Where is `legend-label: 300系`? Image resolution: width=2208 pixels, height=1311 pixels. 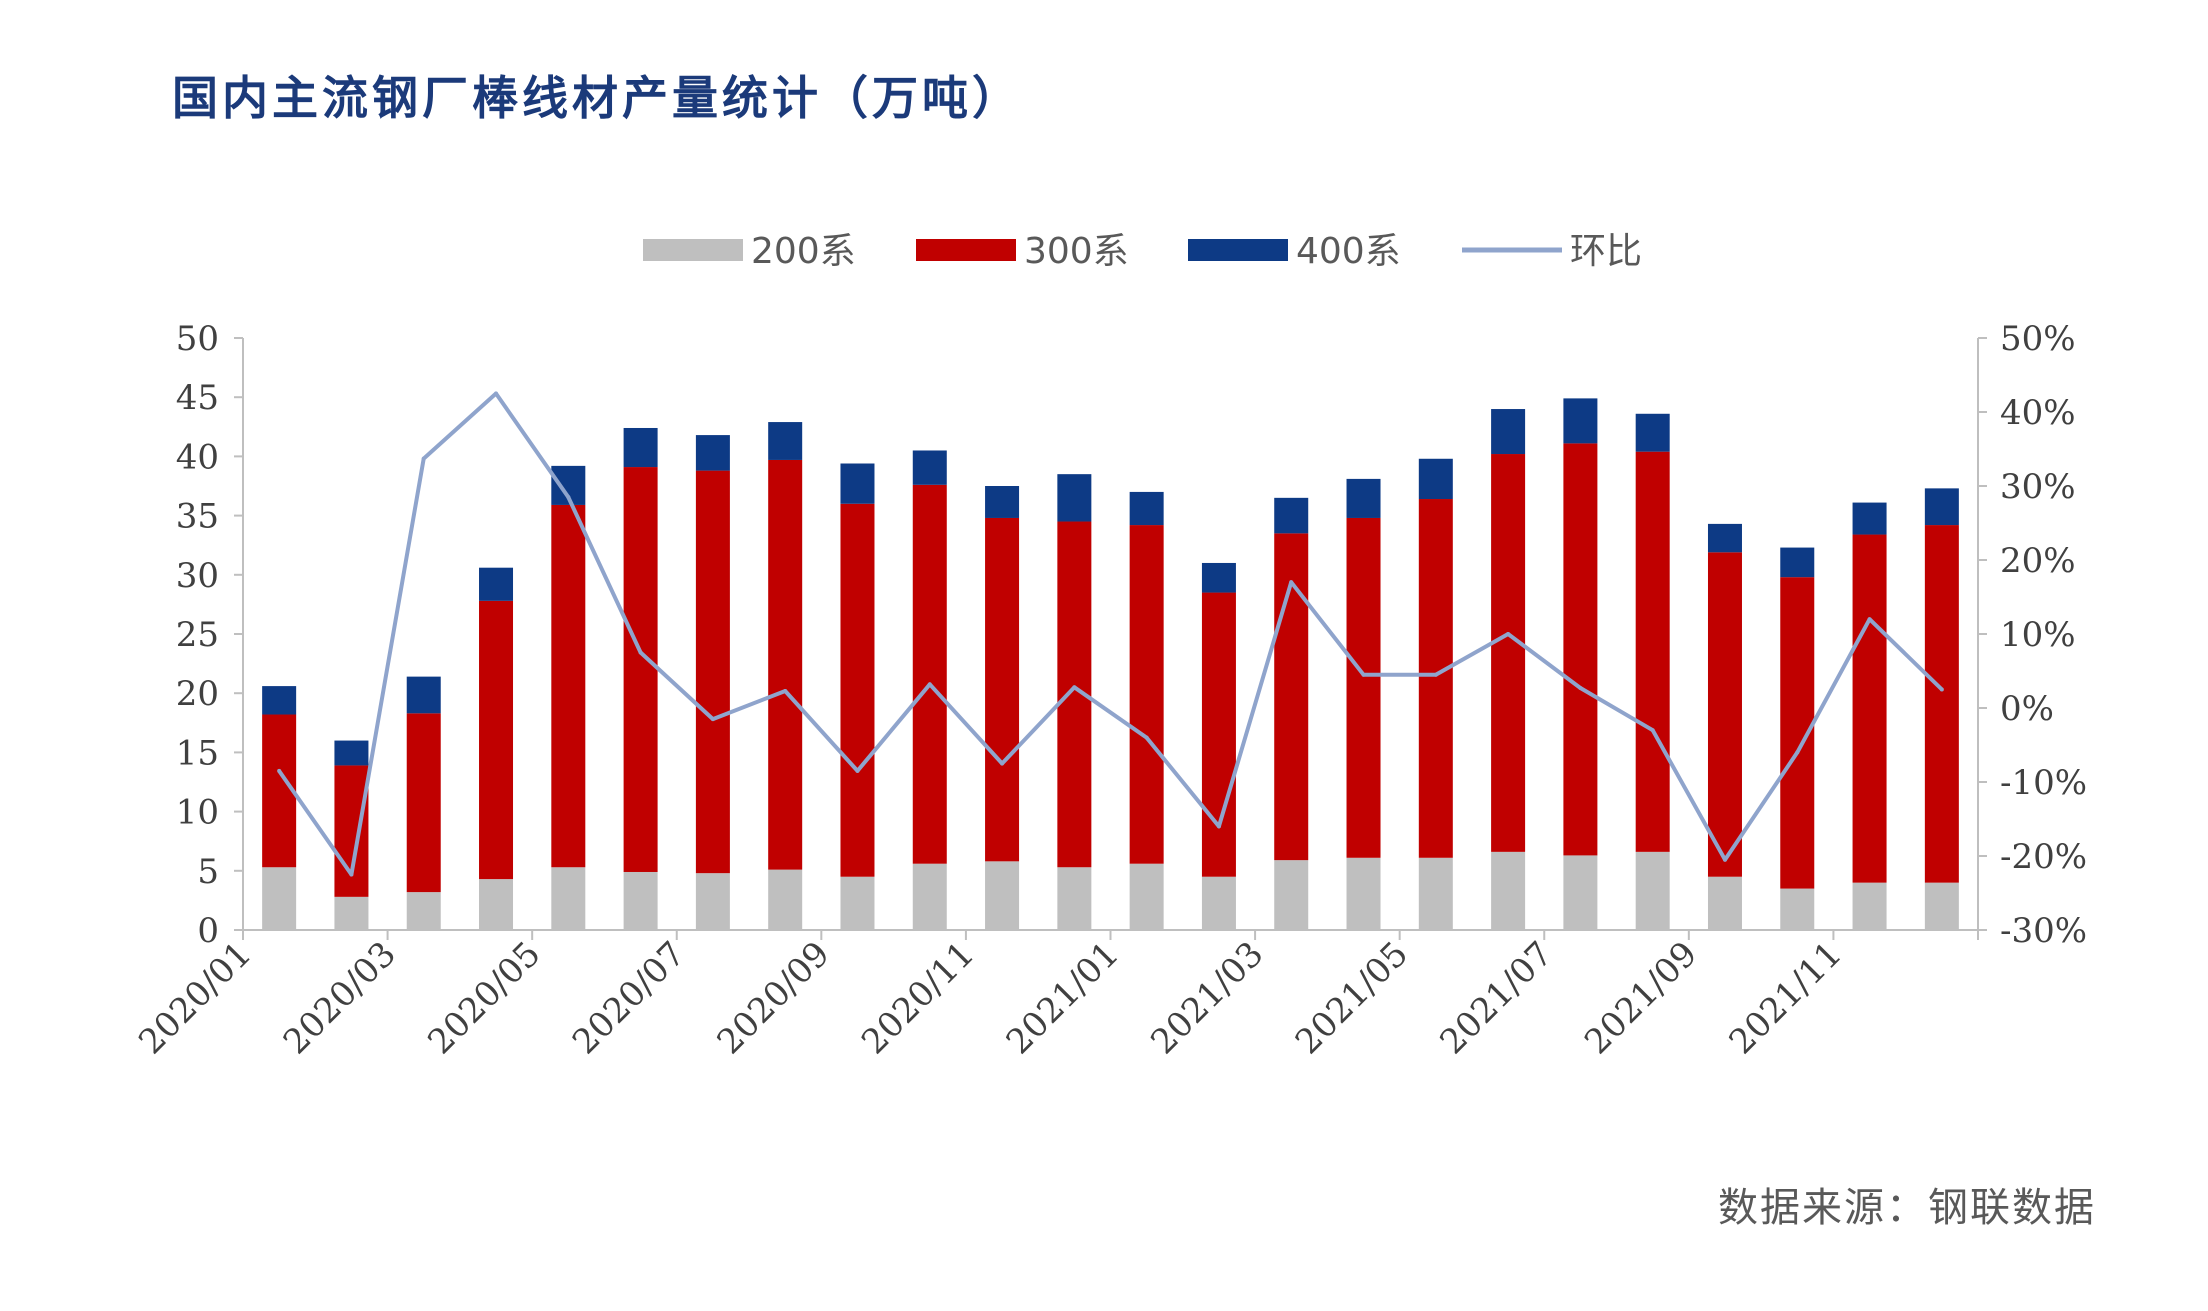
legend-label: 300系 is located at coordinates (1076, 251).